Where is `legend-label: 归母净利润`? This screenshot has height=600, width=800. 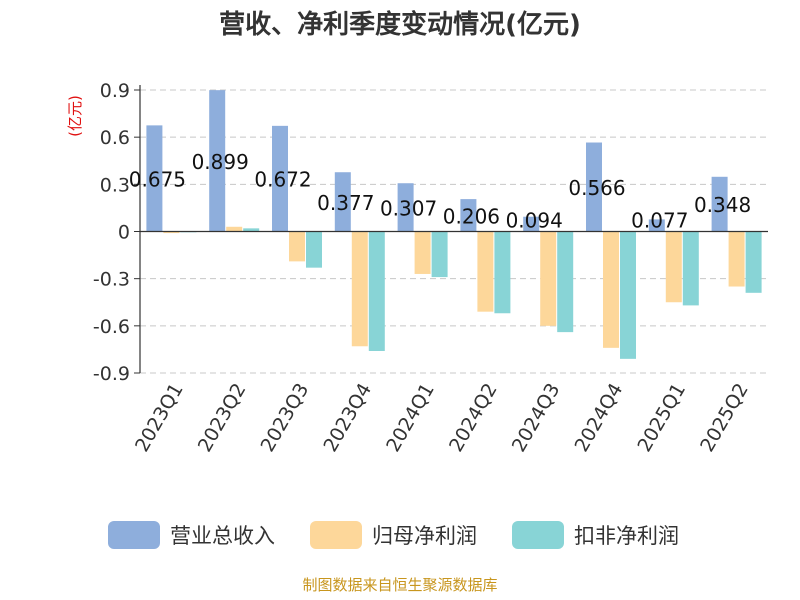
legend-label: 归母净利润 is located at coordinates (424, 536).